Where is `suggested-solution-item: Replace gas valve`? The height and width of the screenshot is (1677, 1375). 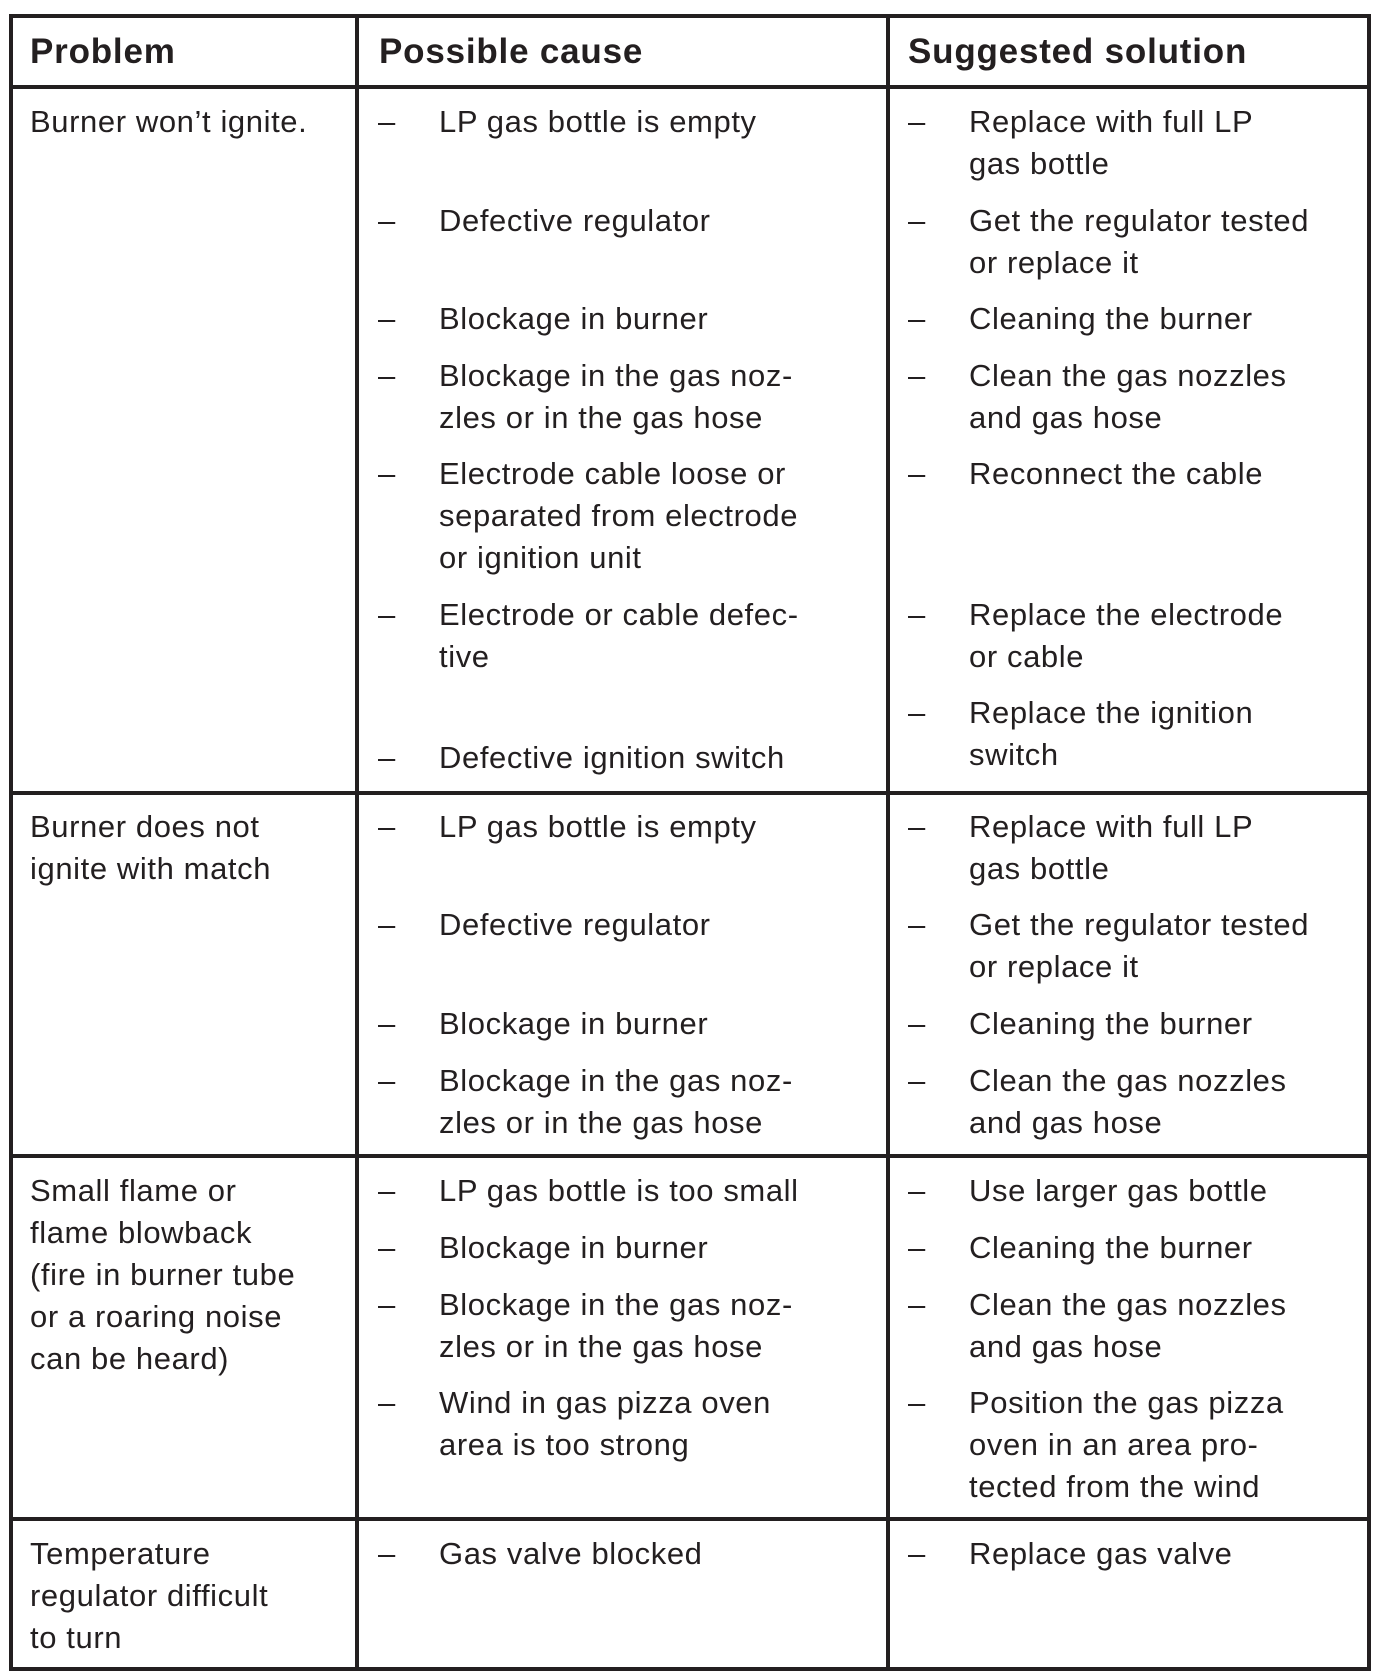 suggested-solution-item: Replace gas valve is located at coordinates (1101, 1553).